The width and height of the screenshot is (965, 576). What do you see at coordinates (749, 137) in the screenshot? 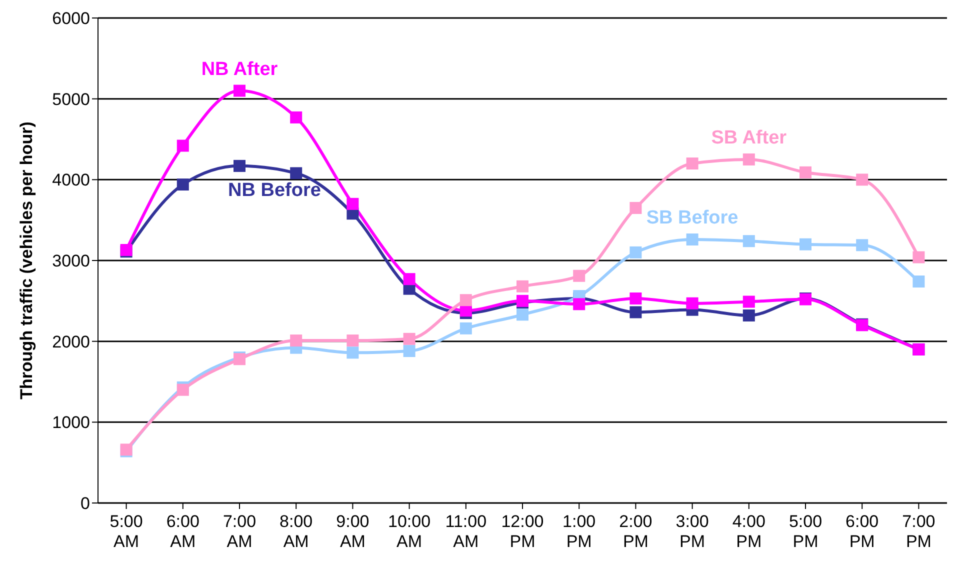
I see `series-label: SB After` at bounding box center [749, 137].